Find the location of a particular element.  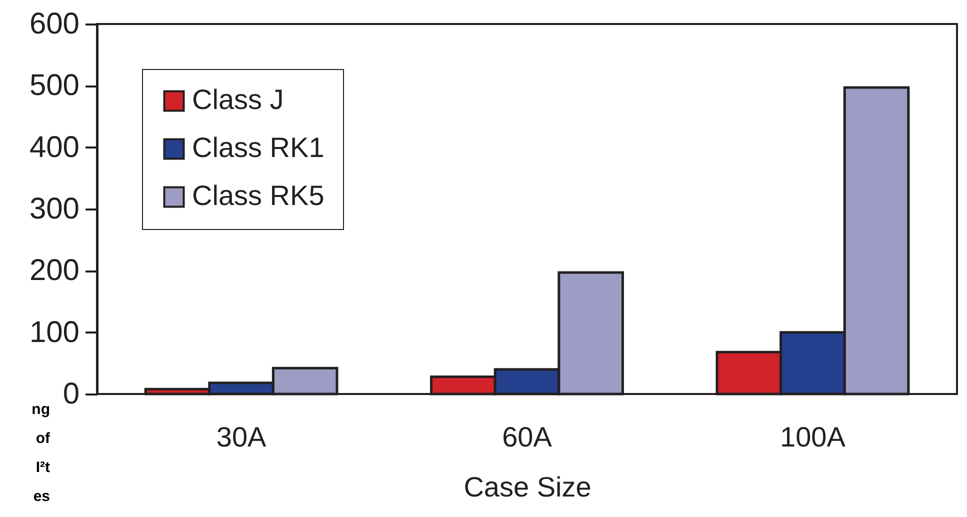

y-tick-label: 400 is located at coordinates (54, 147).